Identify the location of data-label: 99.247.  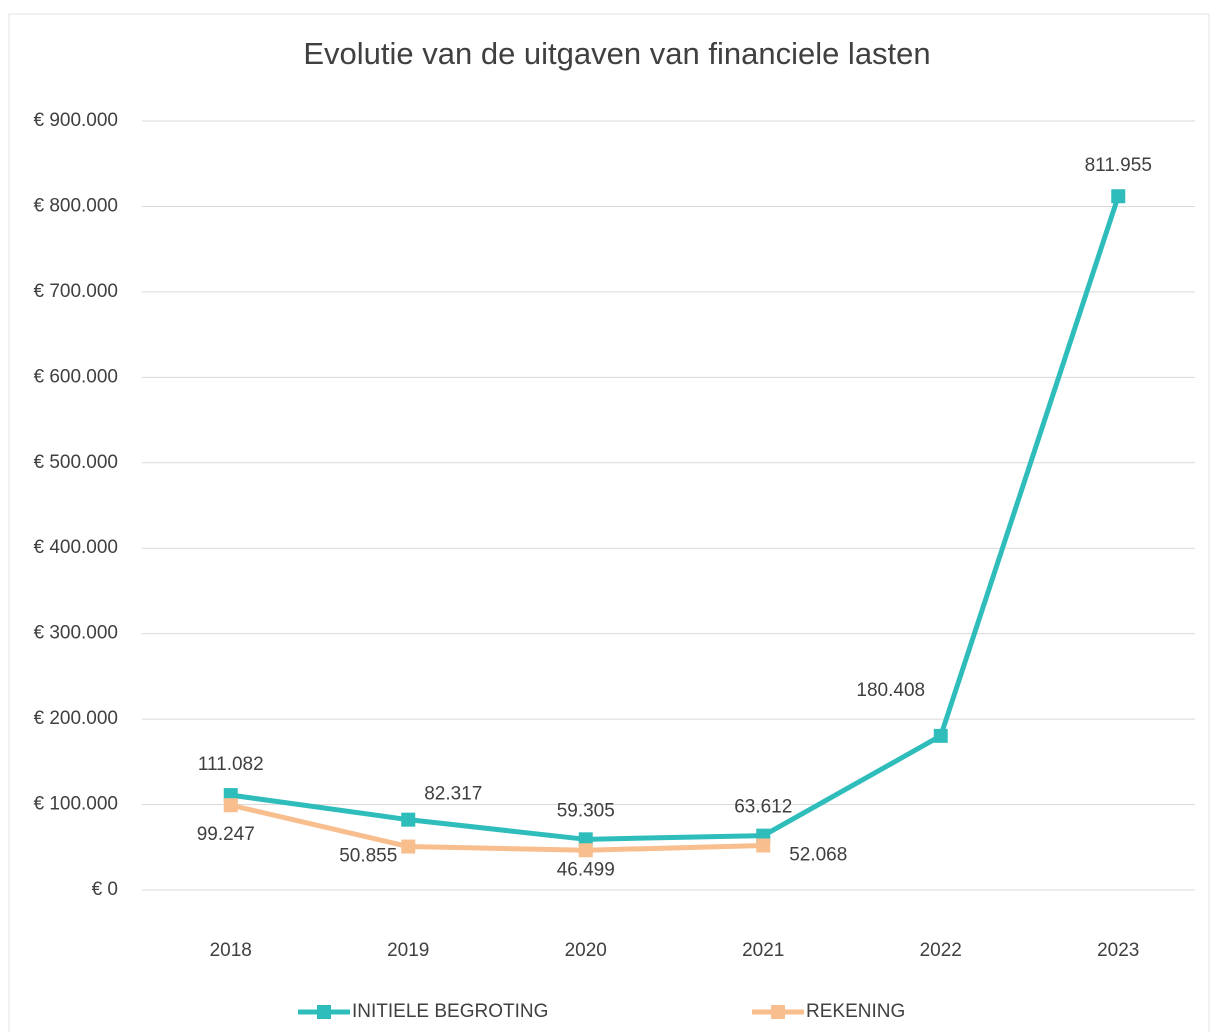
(226, 834).